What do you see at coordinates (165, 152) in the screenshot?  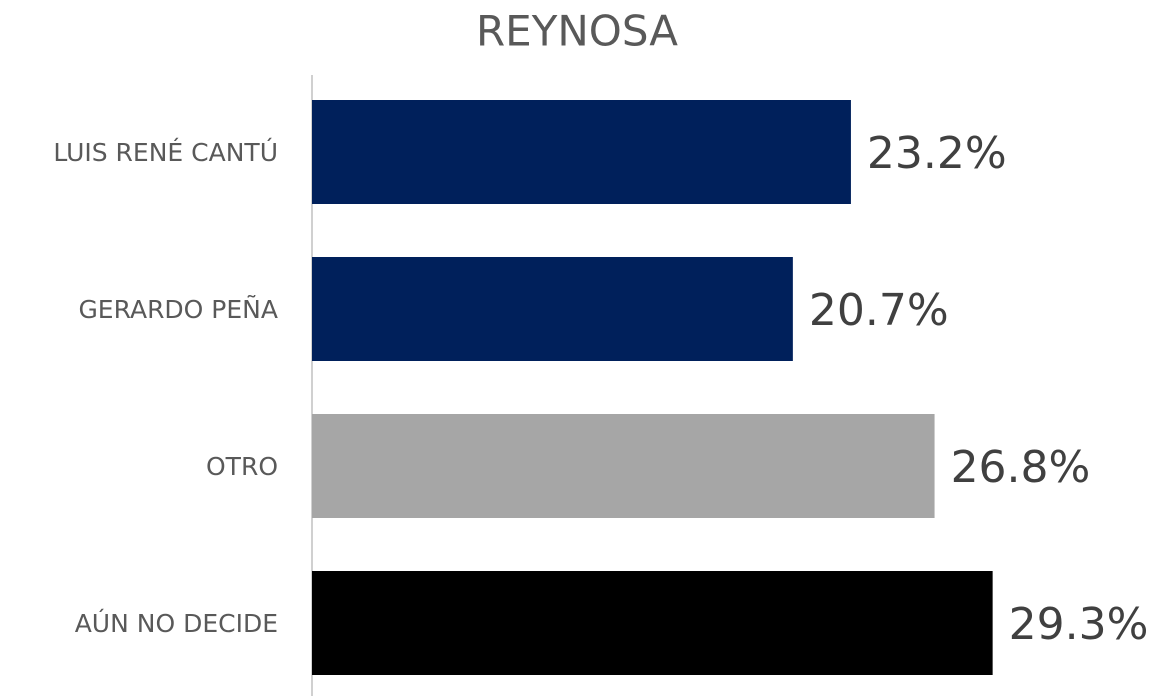 I see `category-label: LUIS RENÉ CANTÚ` at bounding box center [165, 152].